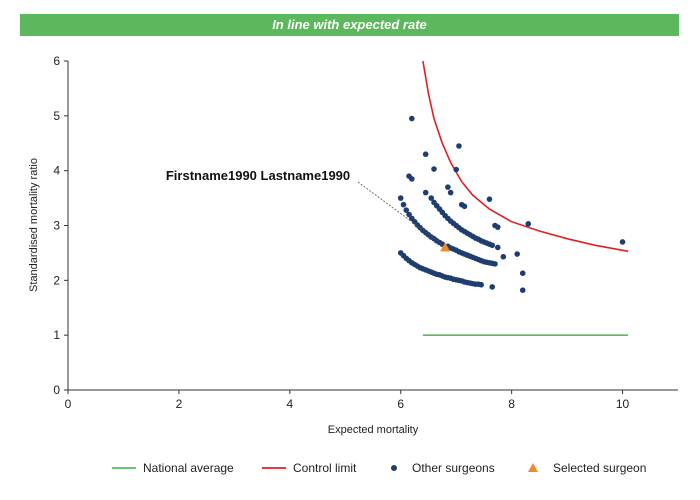 The image size is (700, 500). What do you see at coordinates (56, 116) in the screenshot?
I see `y-tick-label: 5` at bounding box center [56, 116].